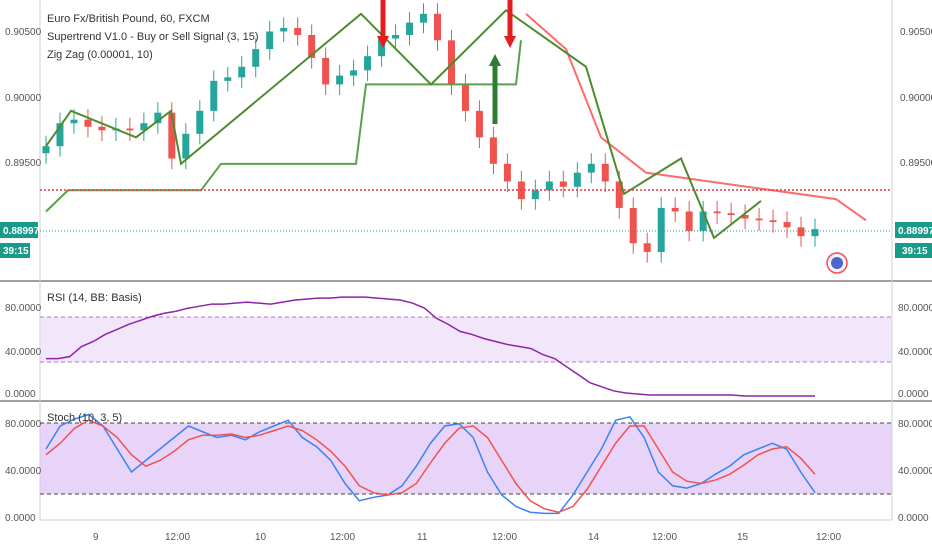  I want to click on stoch-d-line, so click(430, 466).